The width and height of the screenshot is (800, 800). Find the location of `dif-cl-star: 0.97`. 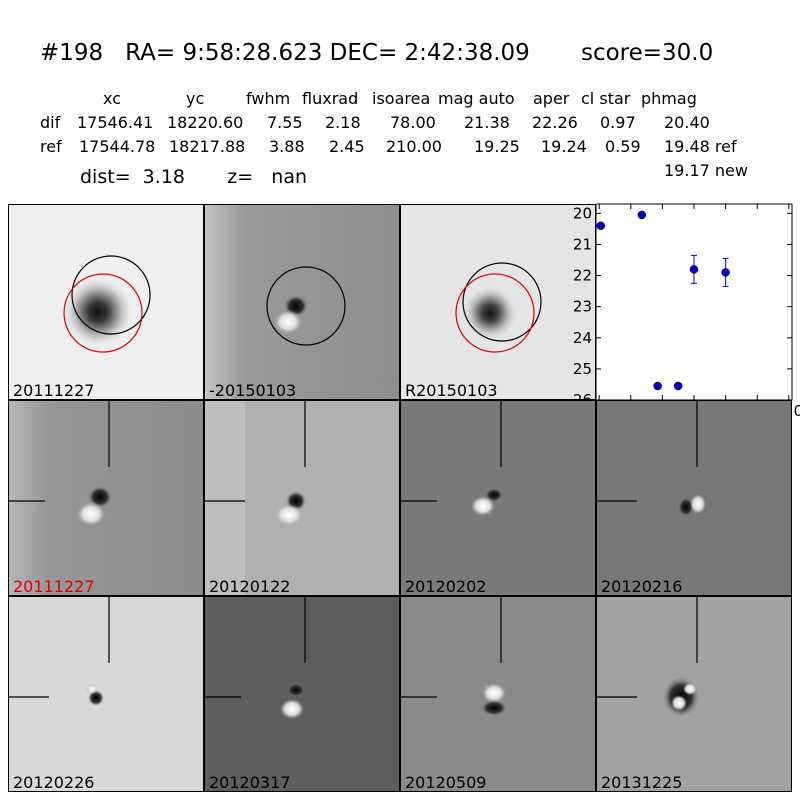

dif-cl-star: 0.97 is located at coordinates (618, 122).